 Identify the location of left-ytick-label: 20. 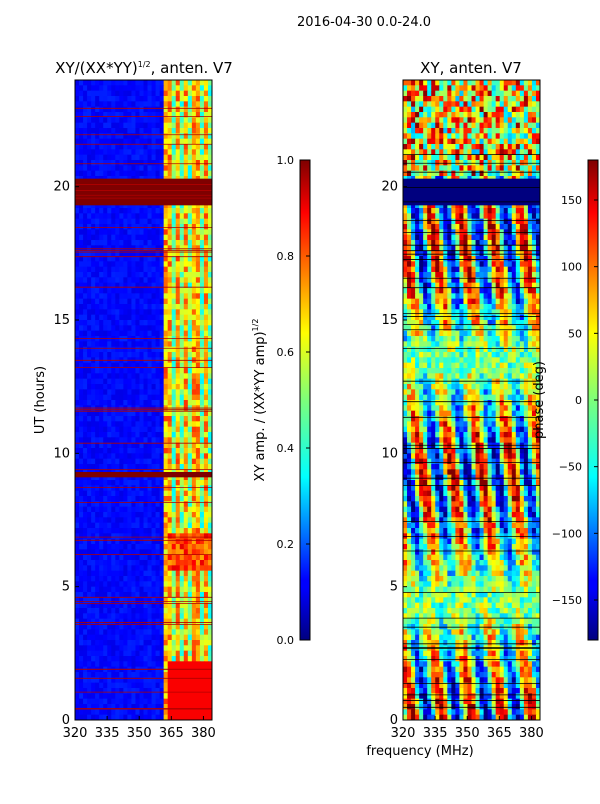
(61, 187).